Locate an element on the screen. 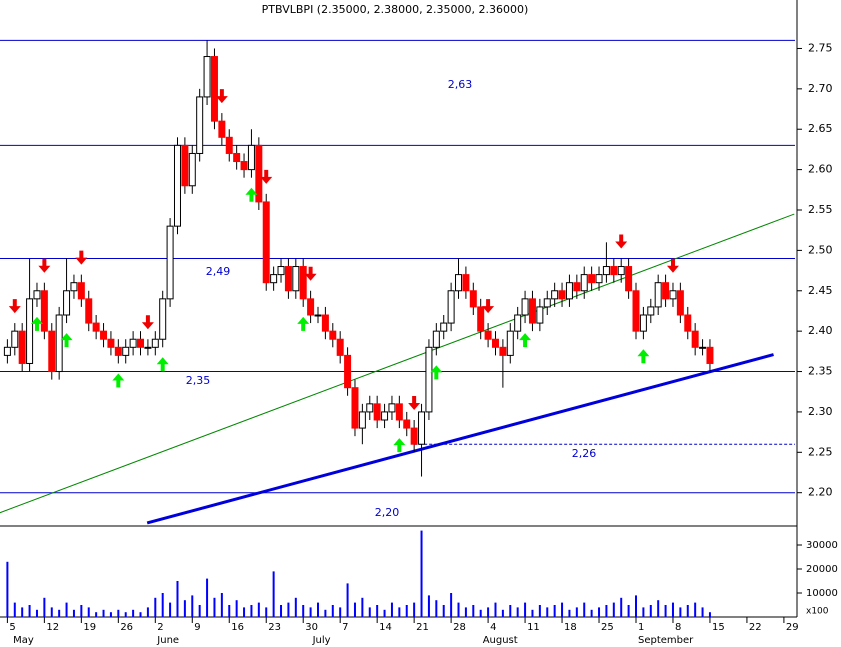 The width and height of the screenshot is (841, 647). y-tick-label: 2.35 is located at coordinates (820, 371).